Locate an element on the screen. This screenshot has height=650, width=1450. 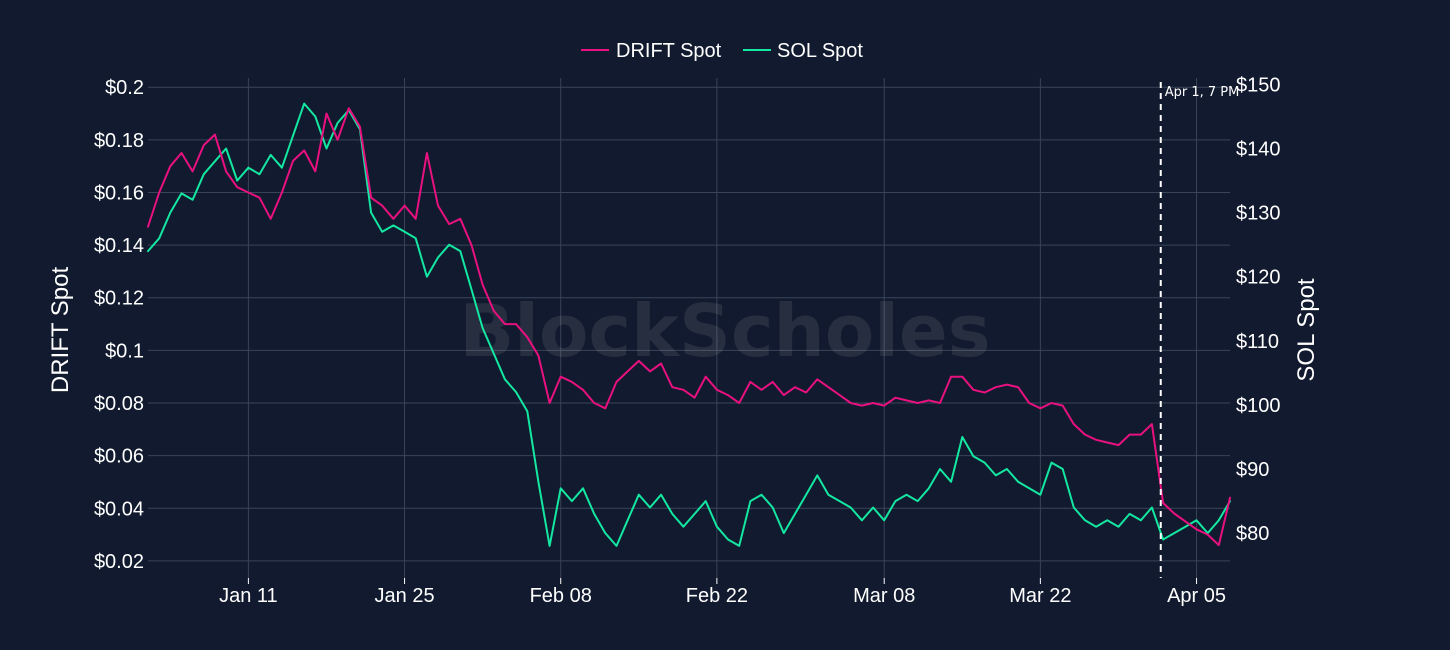
right-y-tick-label: $130 is located at coordinates (1258, 214).